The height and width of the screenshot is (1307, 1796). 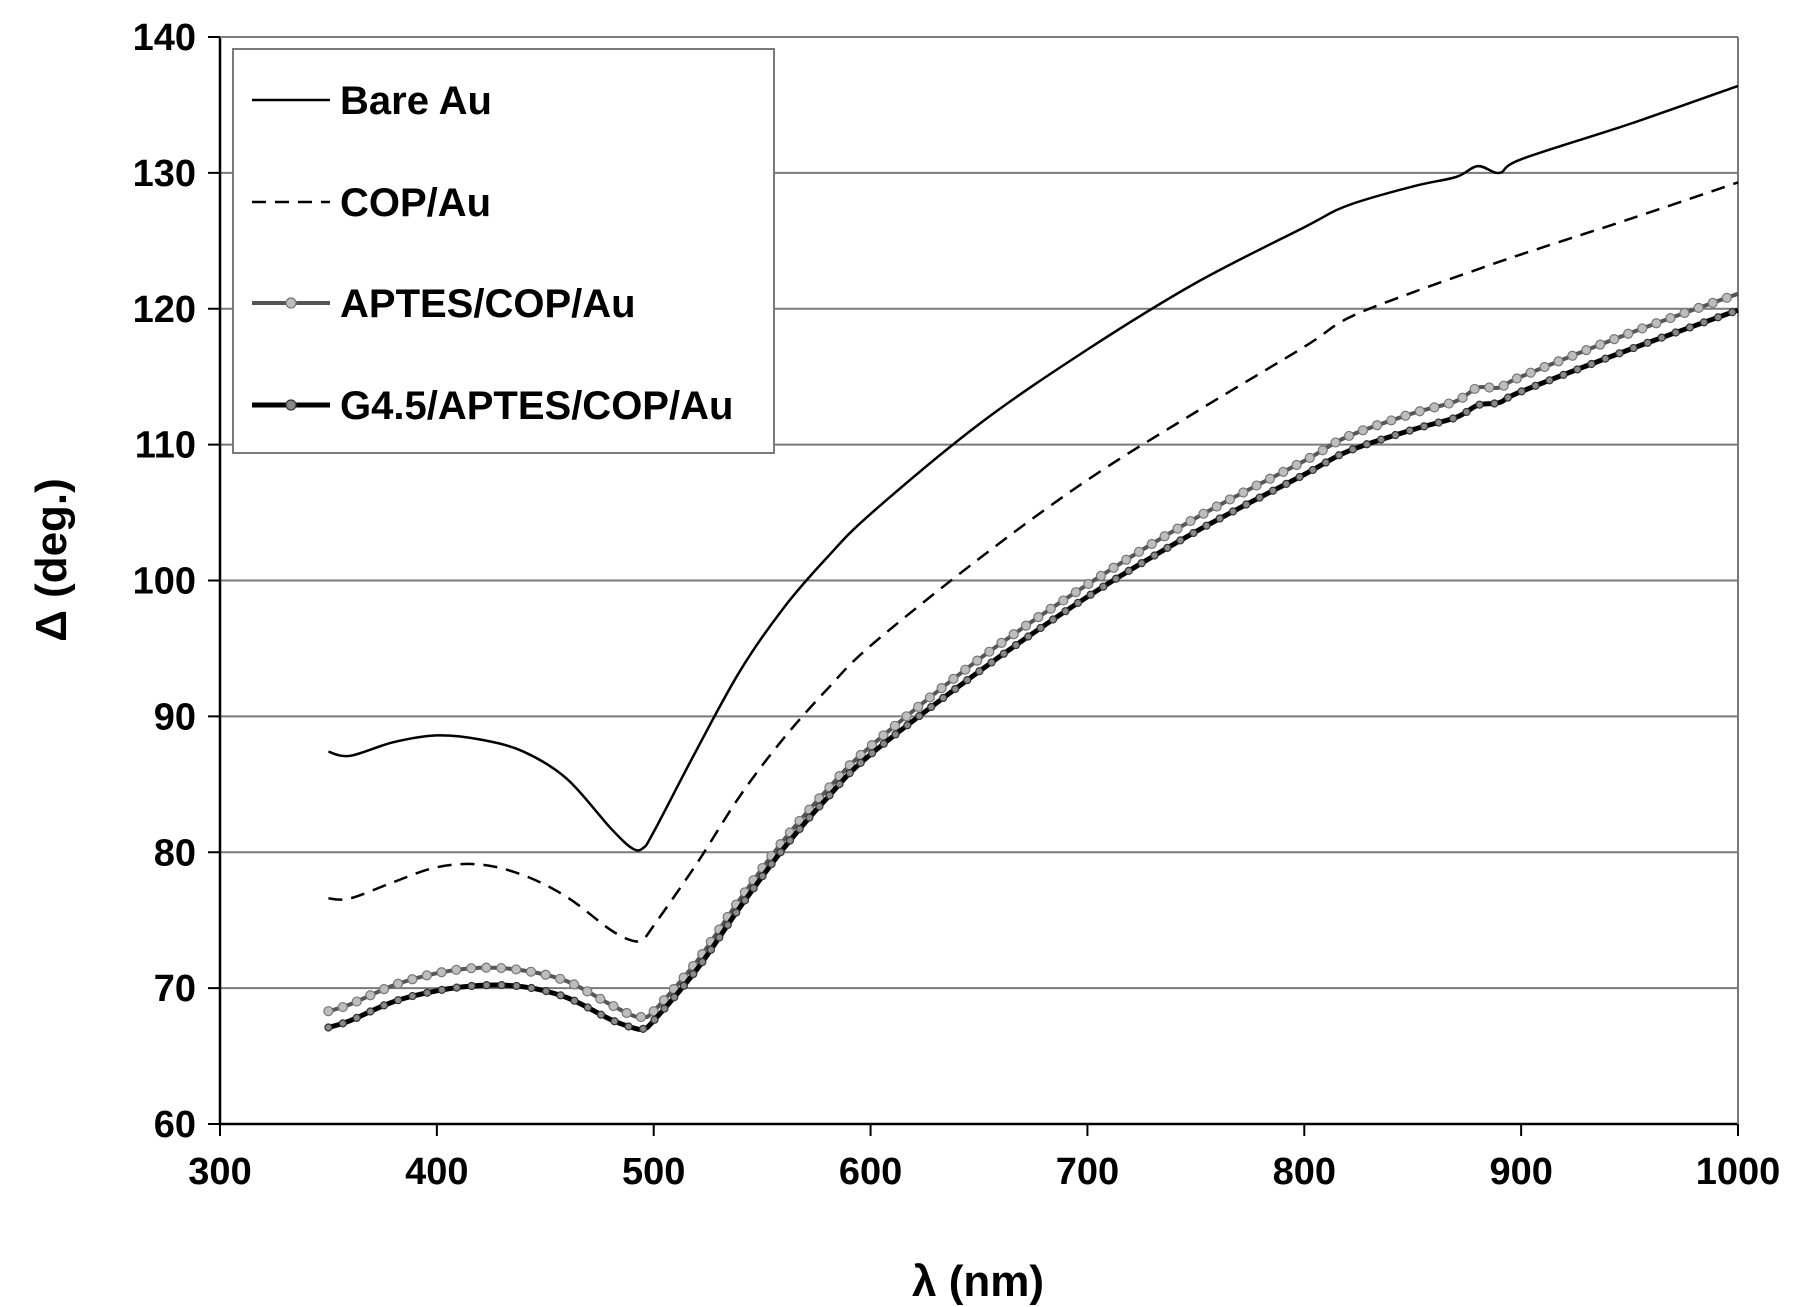 What do you see at coordinates (164, 310) in the screenshot?
I see `y-tick-label: 120` at bounding box center [164, 310].